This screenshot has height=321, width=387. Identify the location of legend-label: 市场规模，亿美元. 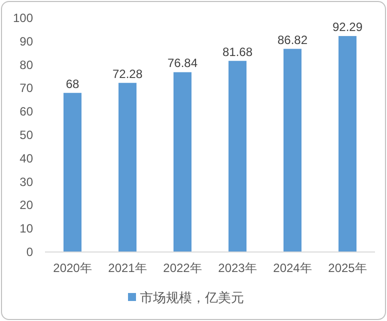
(192, 297).